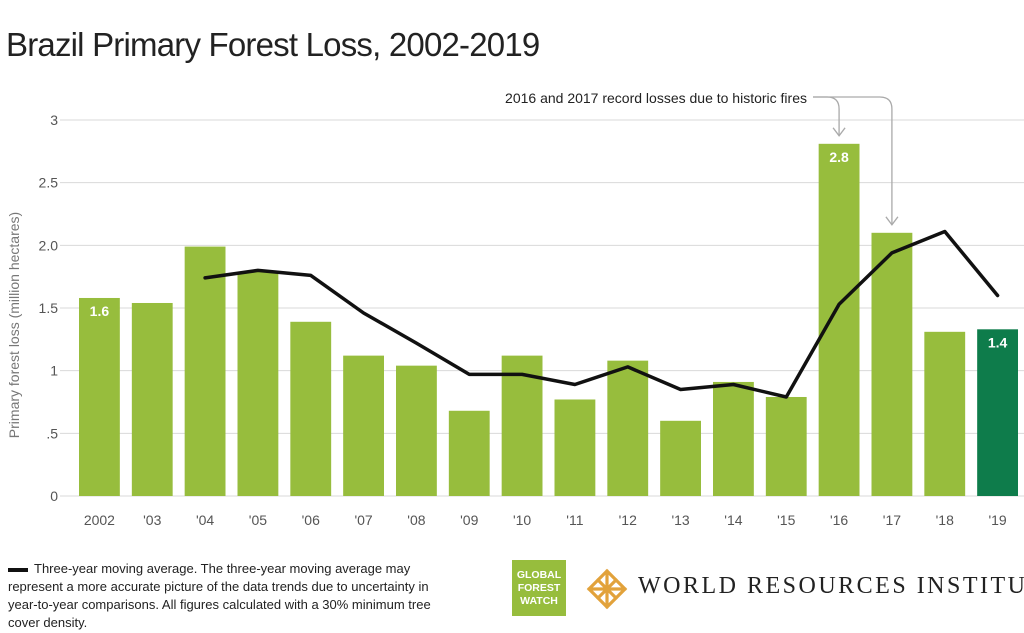 This screenshot has height=633, width=1024. What do you see at coordinates (997, 520) in the screenshot?
I see `x-tick-label: '19` at bounding box center [997, 520].